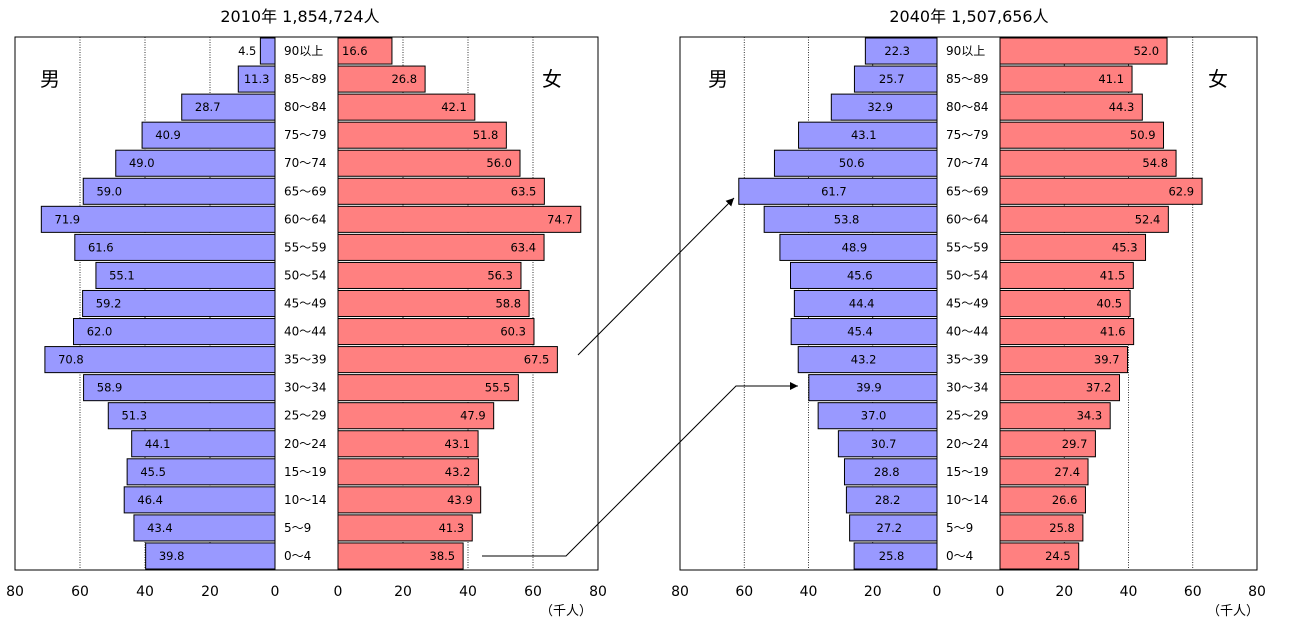 The width and height of the screenshot is (1296, 627). What do you see at coordinates (890, 528) in the screenshot?
I see `male-value-label: 27.2` at bounding box center [890, 528].